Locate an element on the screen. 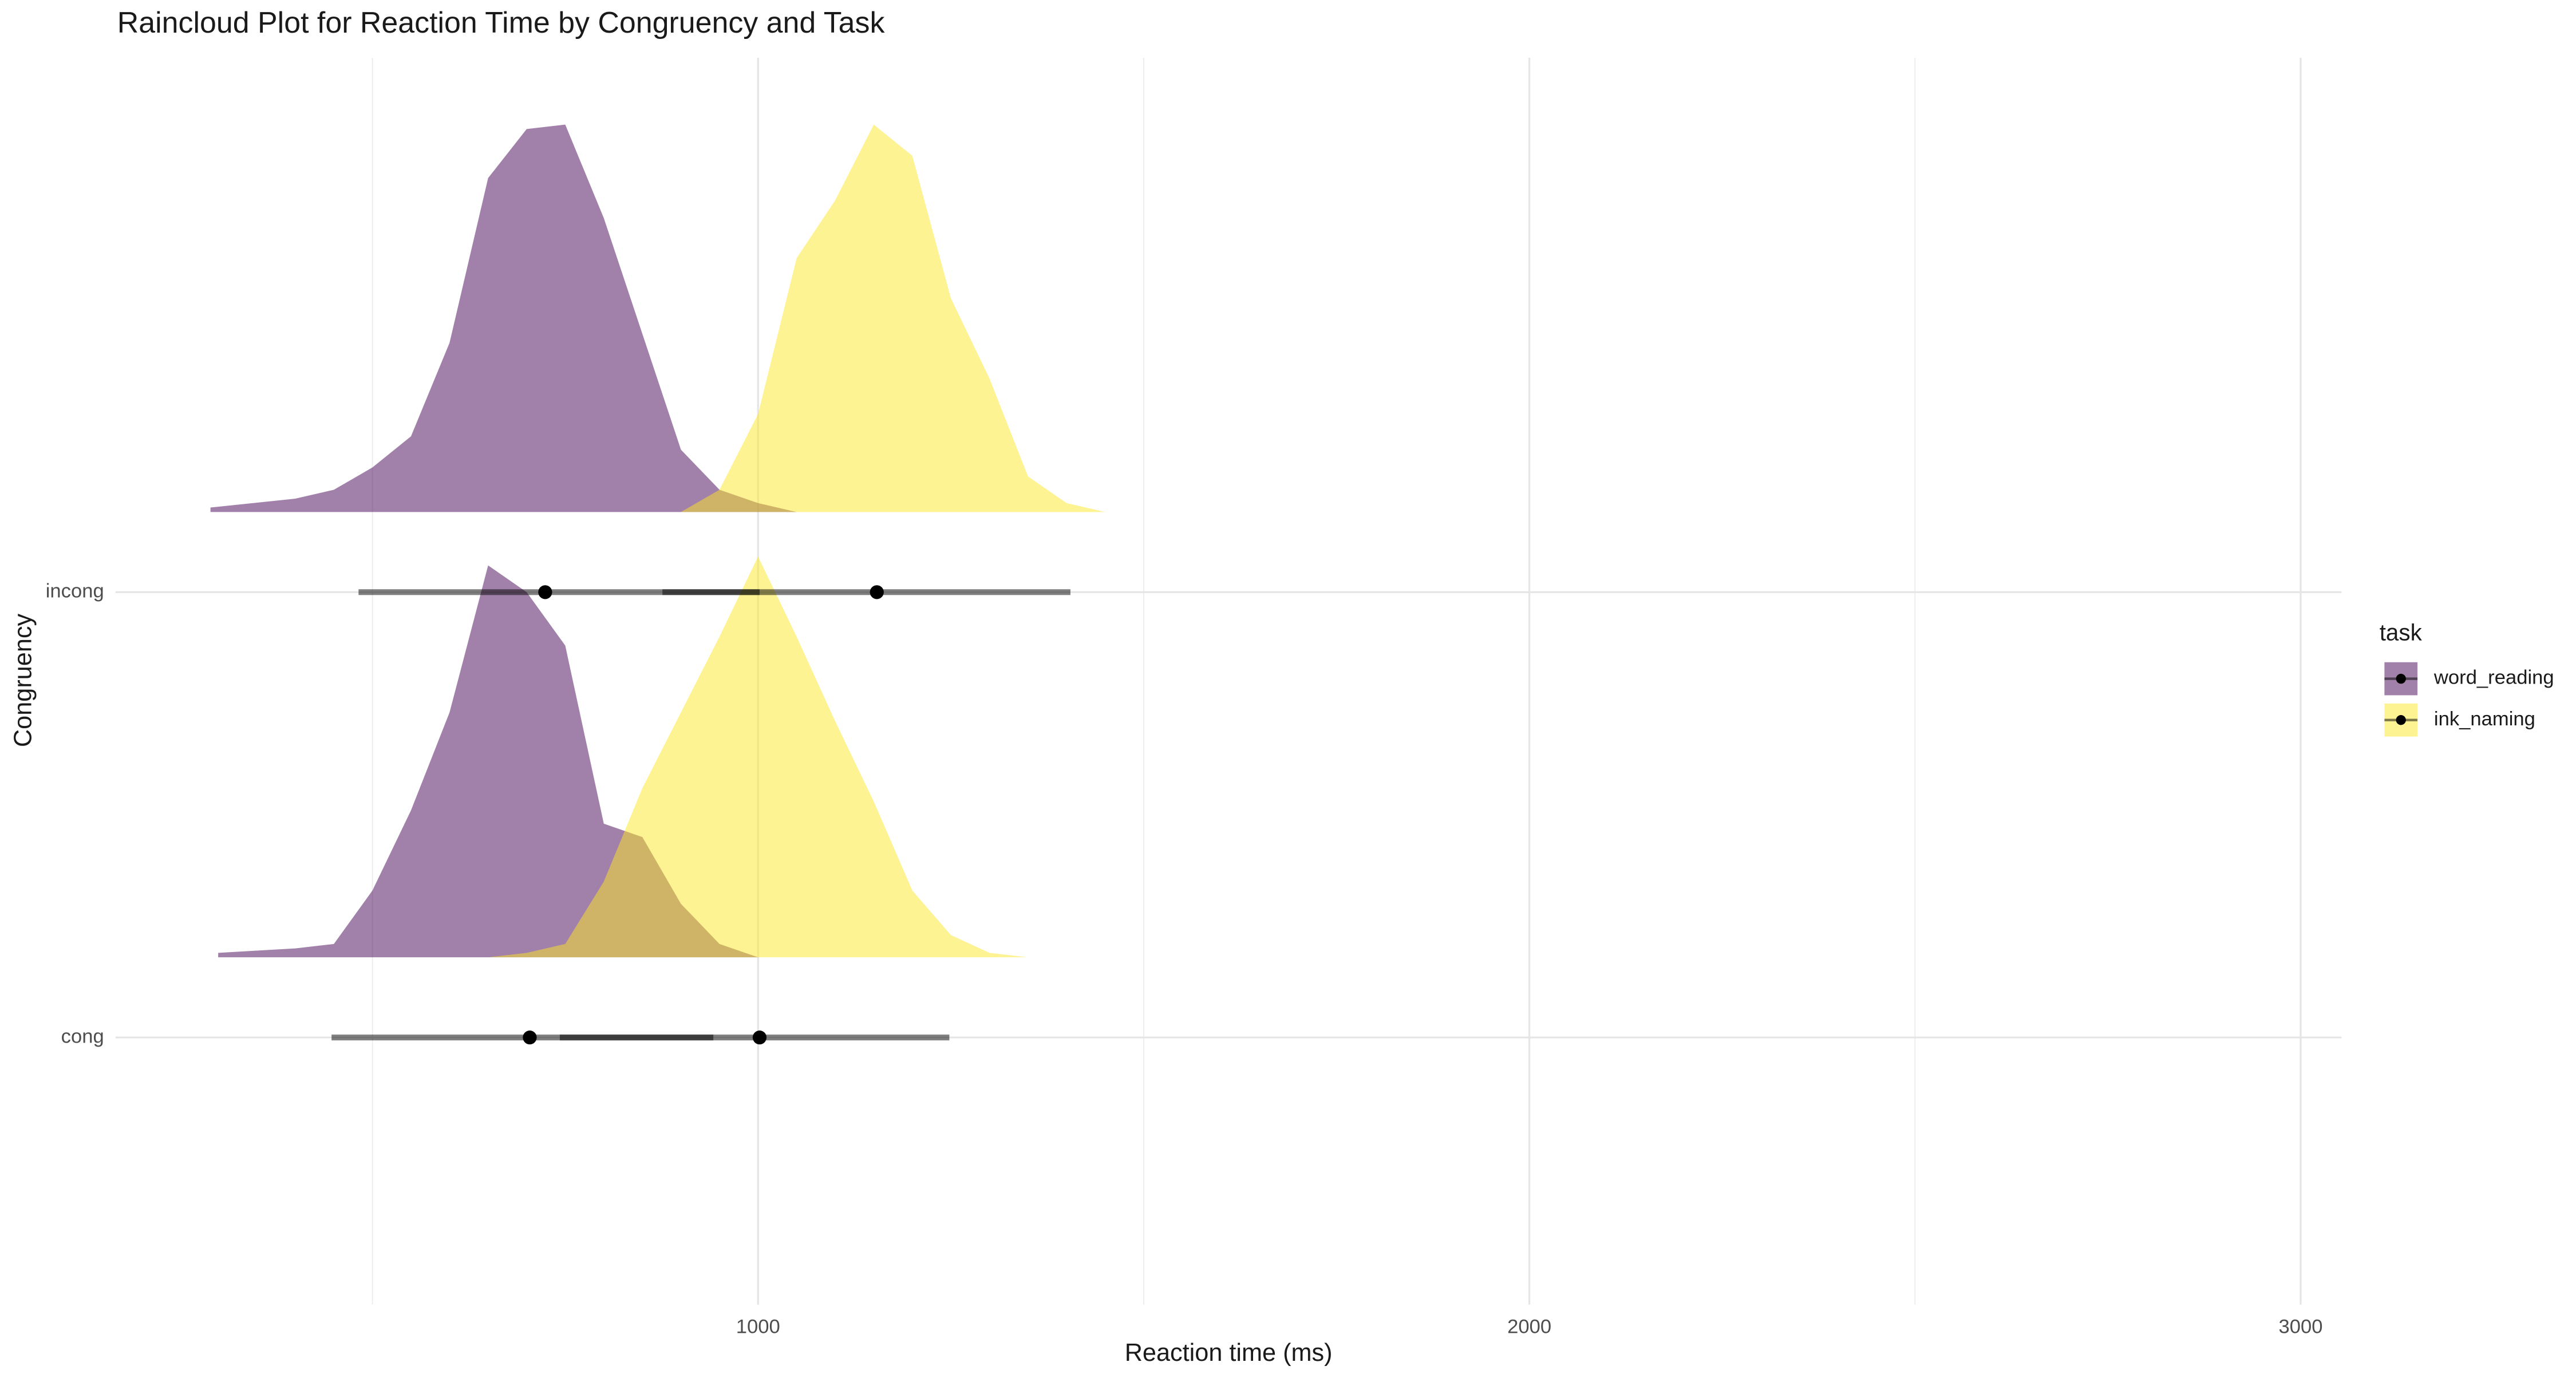 The height and width of the screenshot is (1374, 2576). legend-label: word_reading is located at coordinates (2493, 678).